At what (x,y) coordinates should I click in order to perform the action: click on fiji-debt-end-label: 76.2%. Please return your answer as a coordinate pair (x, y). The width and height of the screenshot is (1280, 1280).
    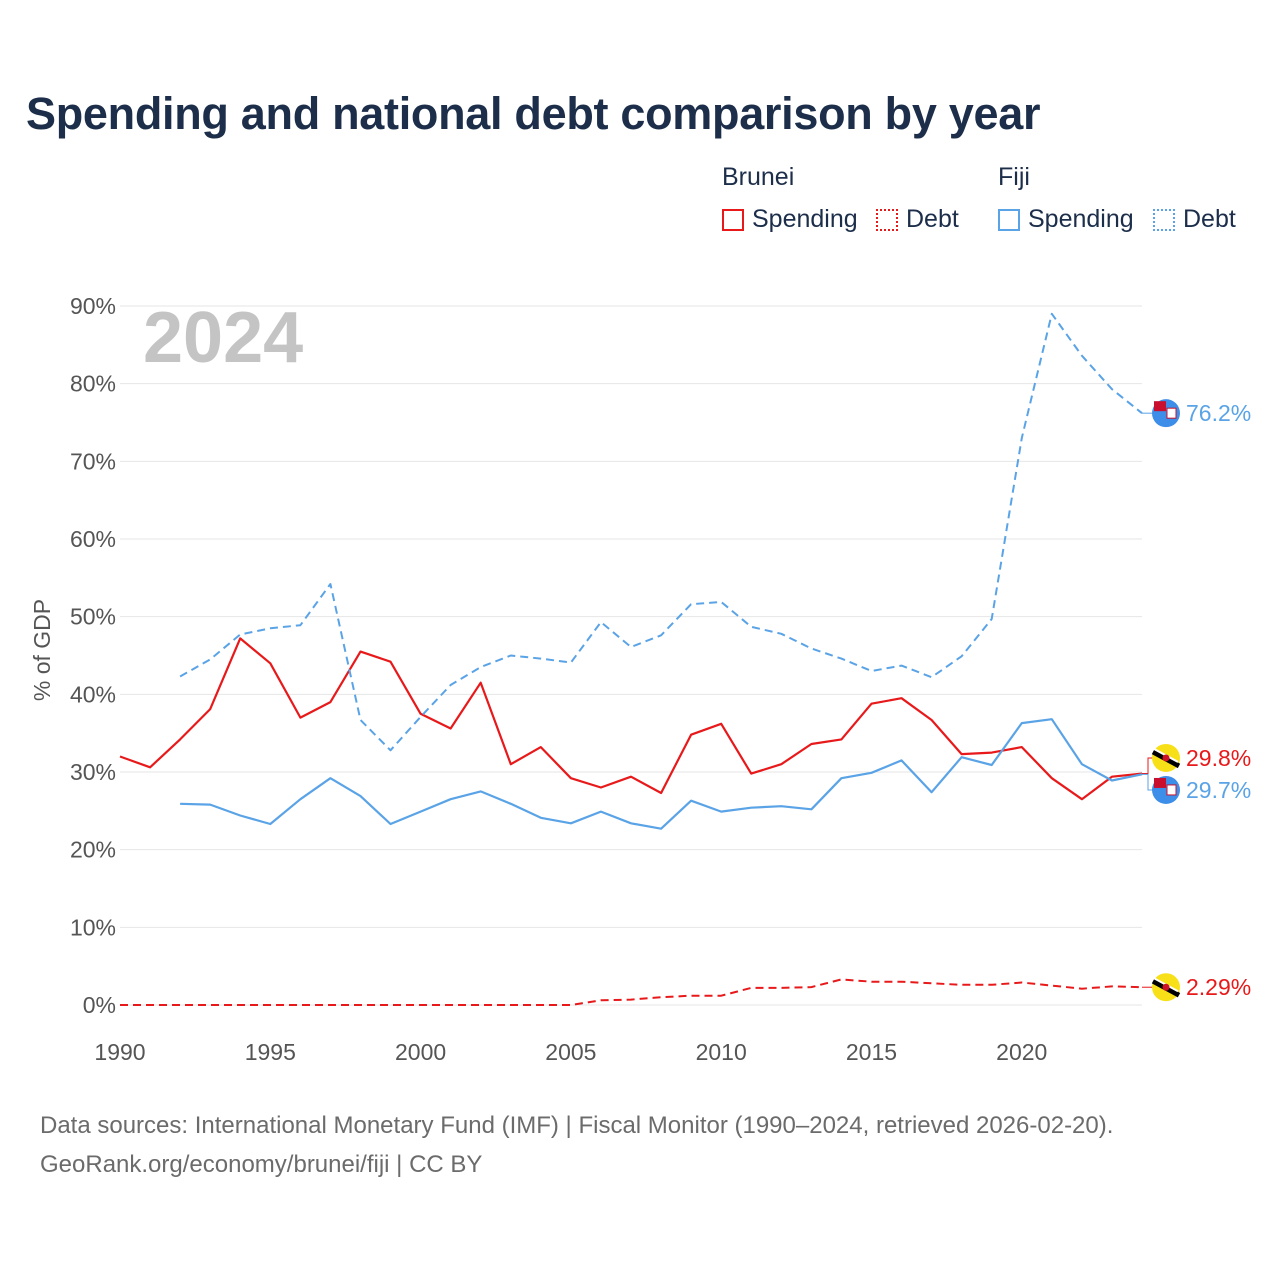
    Looking at the image, I should click on (1218, 413).